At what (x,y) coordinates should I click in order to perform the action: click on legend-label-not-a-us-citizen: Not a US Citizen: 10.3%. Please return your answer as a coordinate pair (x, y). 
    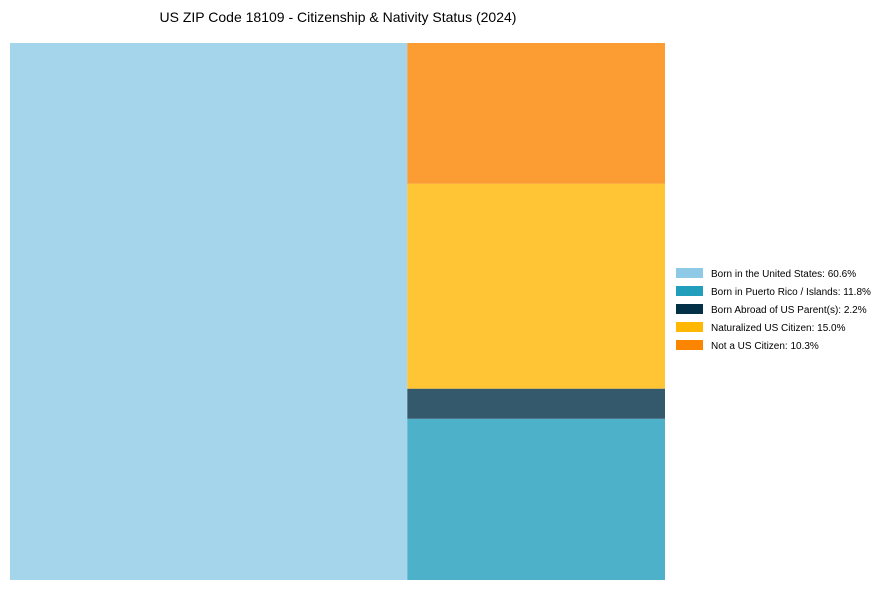
    Looking at the image, I should click on (765, 346).